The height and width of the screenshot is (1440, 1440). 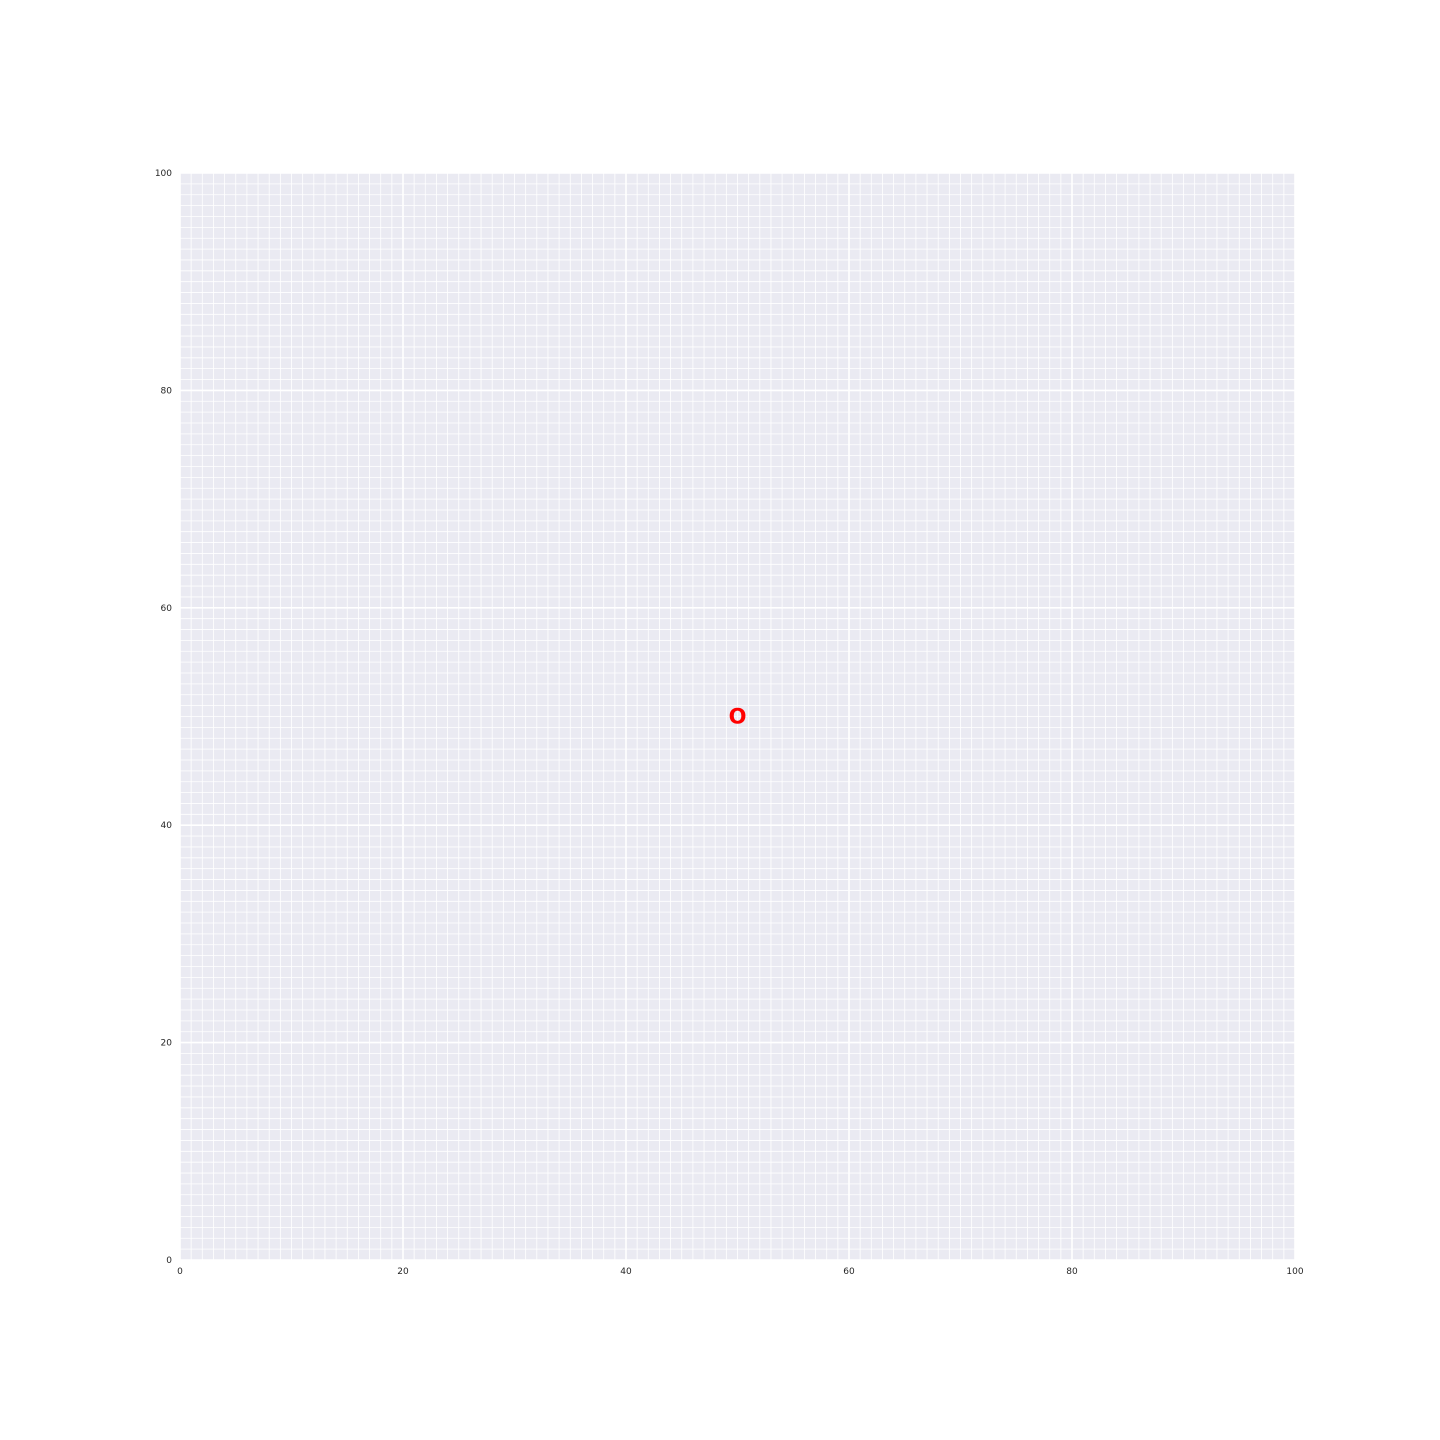 I want to click on x-tick-label: 40, so click(x=626, y=1272).